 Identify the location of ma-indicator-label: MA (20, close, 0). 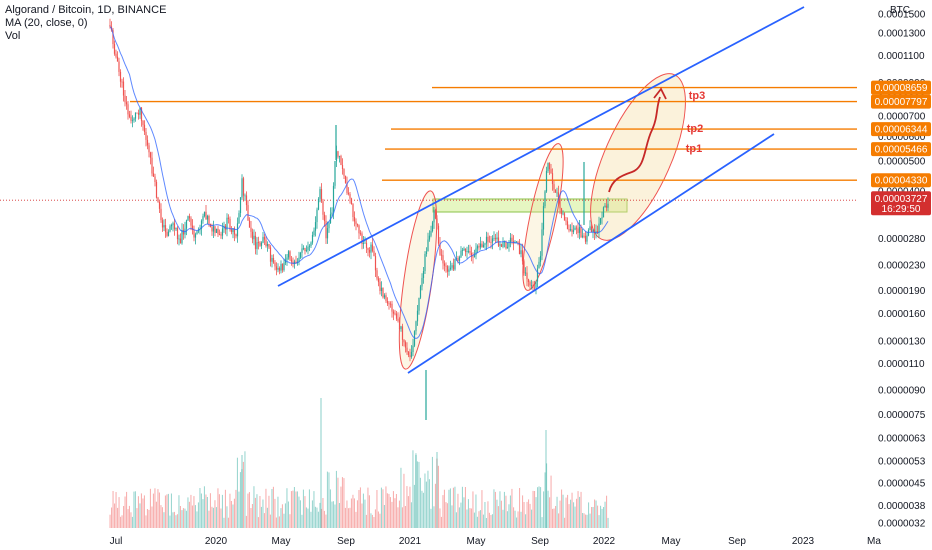
(46, 23).